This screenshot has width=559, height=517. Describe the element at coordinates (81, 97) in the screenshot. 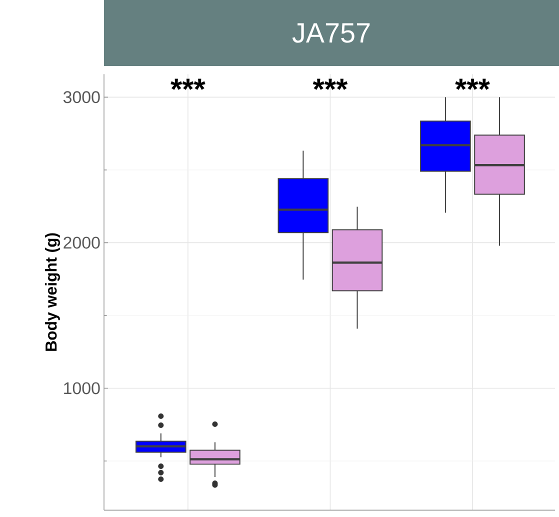

I see `y-tick-label: 3000` at that location.